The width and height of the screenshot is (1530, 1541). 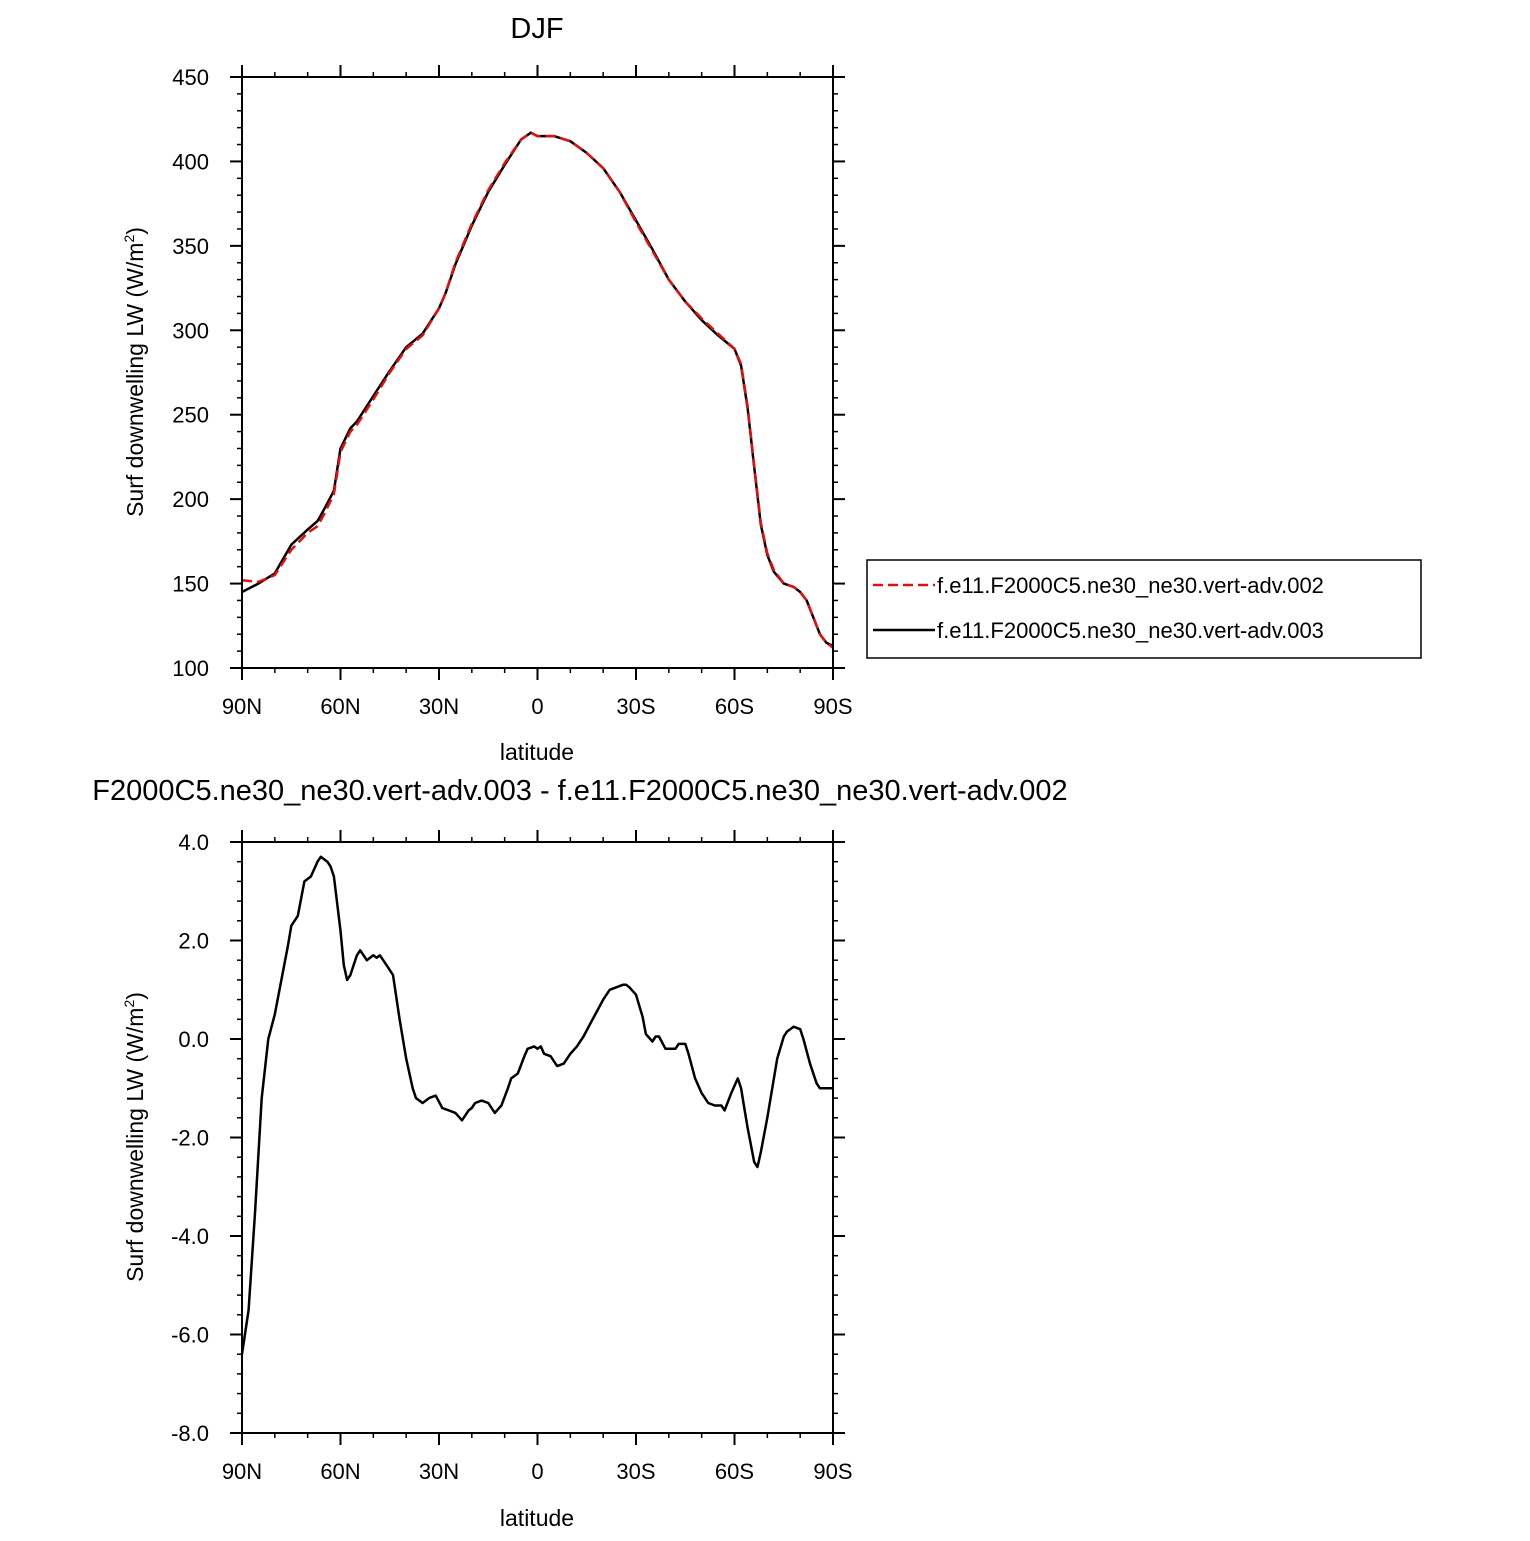 I want to click on top-chart-y-tick-label: 350, so click(x=190, y=246).